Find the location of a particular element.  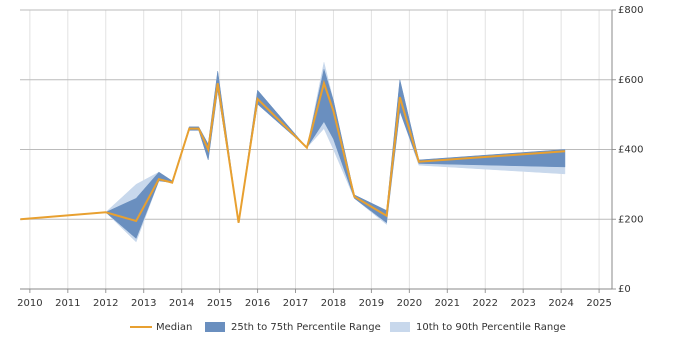

x-tick-label: 2012 is located at coordinates (105, 303).